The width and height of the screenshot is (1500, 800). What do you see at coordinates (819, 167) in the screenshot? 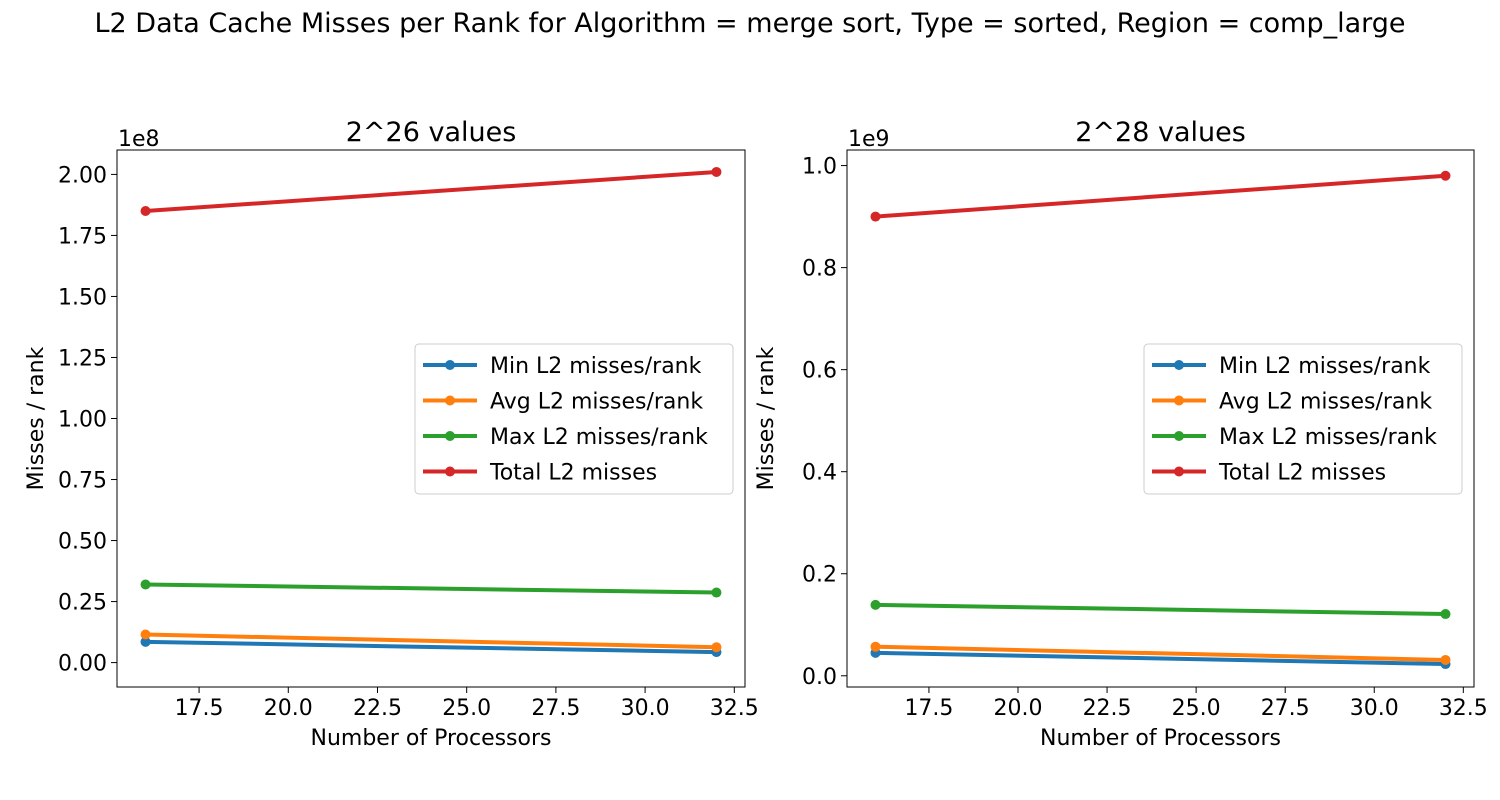
I see `panel2-y-tick-label: 1.0` at bounding box center [819, 167].